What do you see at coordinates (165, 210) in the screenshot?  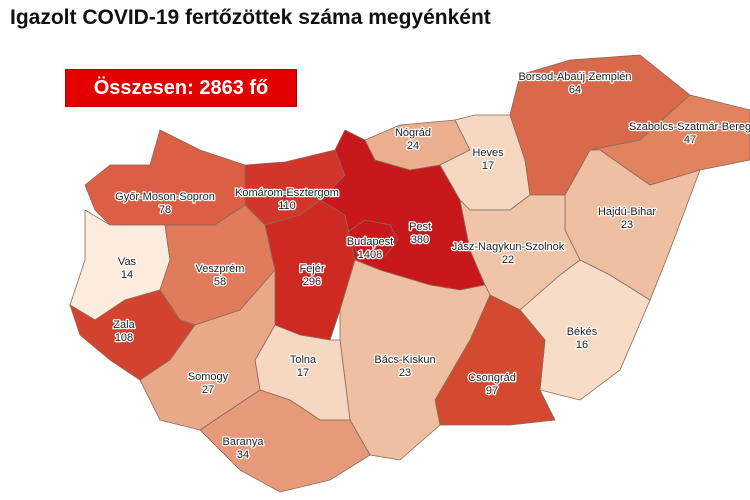 I see `county-value-label: 78` at bounding box center [165, 210].